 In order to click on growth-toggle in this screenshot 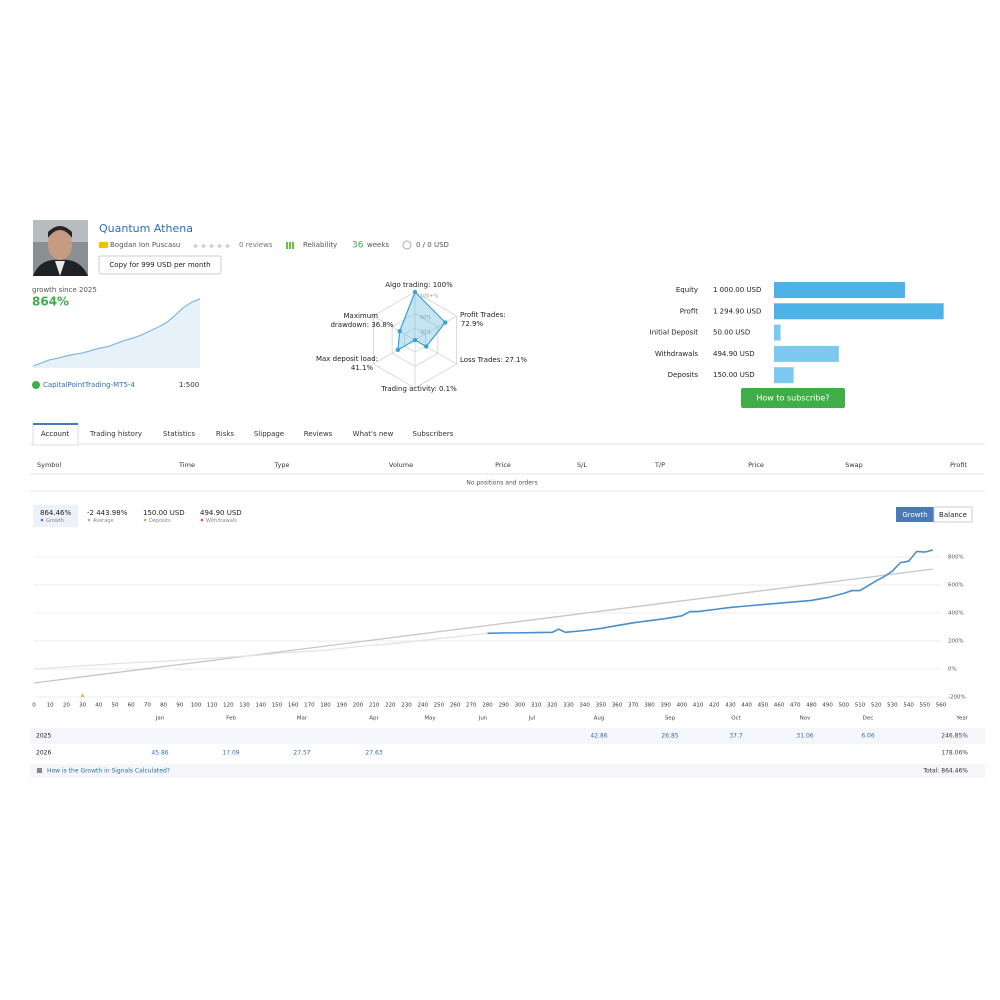, I will do `click(915, 514)`.